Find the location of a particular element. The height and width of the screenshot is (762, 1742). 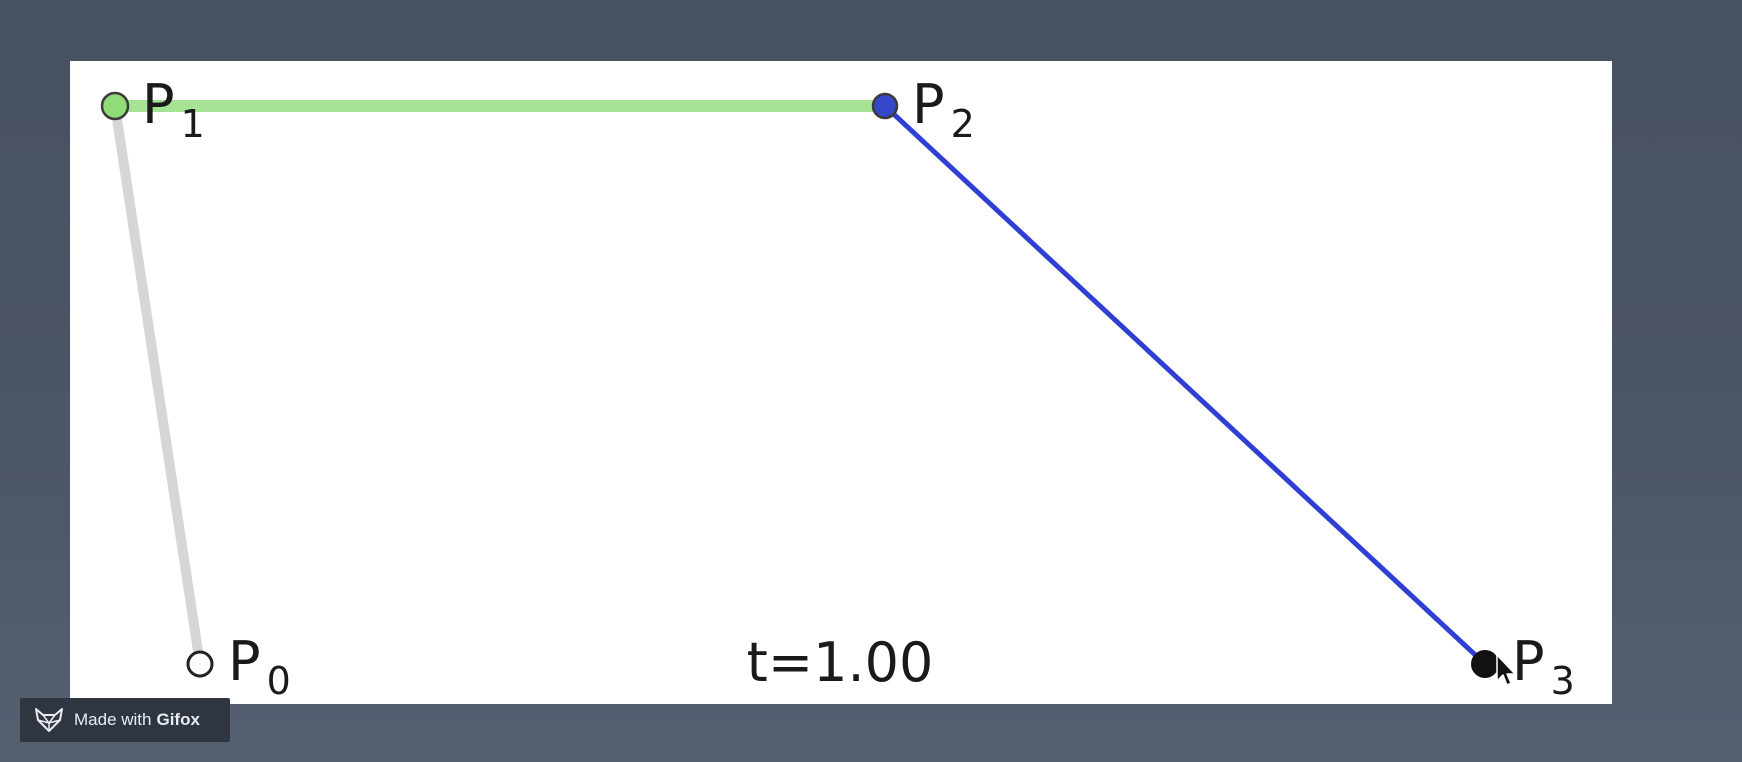

control-point-p1 is located at coordinates (115, 106).